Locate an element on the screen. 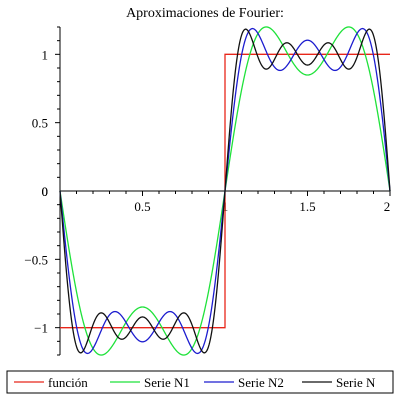  x-tick-label: 0.5 is located at coordinates (142, 206).